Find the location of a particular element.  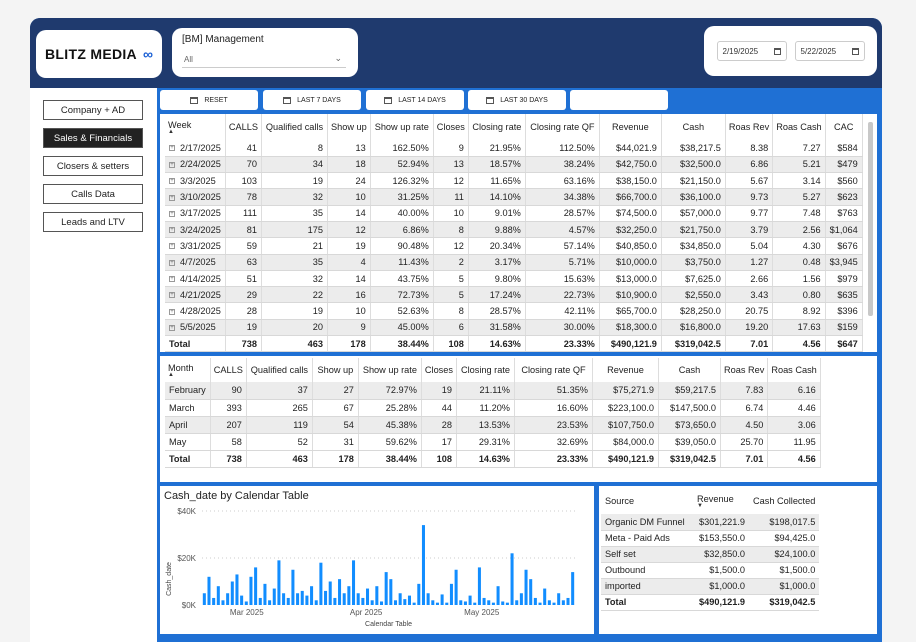

table-cell: +3/17/2025 is located at coordinates (195, 213).